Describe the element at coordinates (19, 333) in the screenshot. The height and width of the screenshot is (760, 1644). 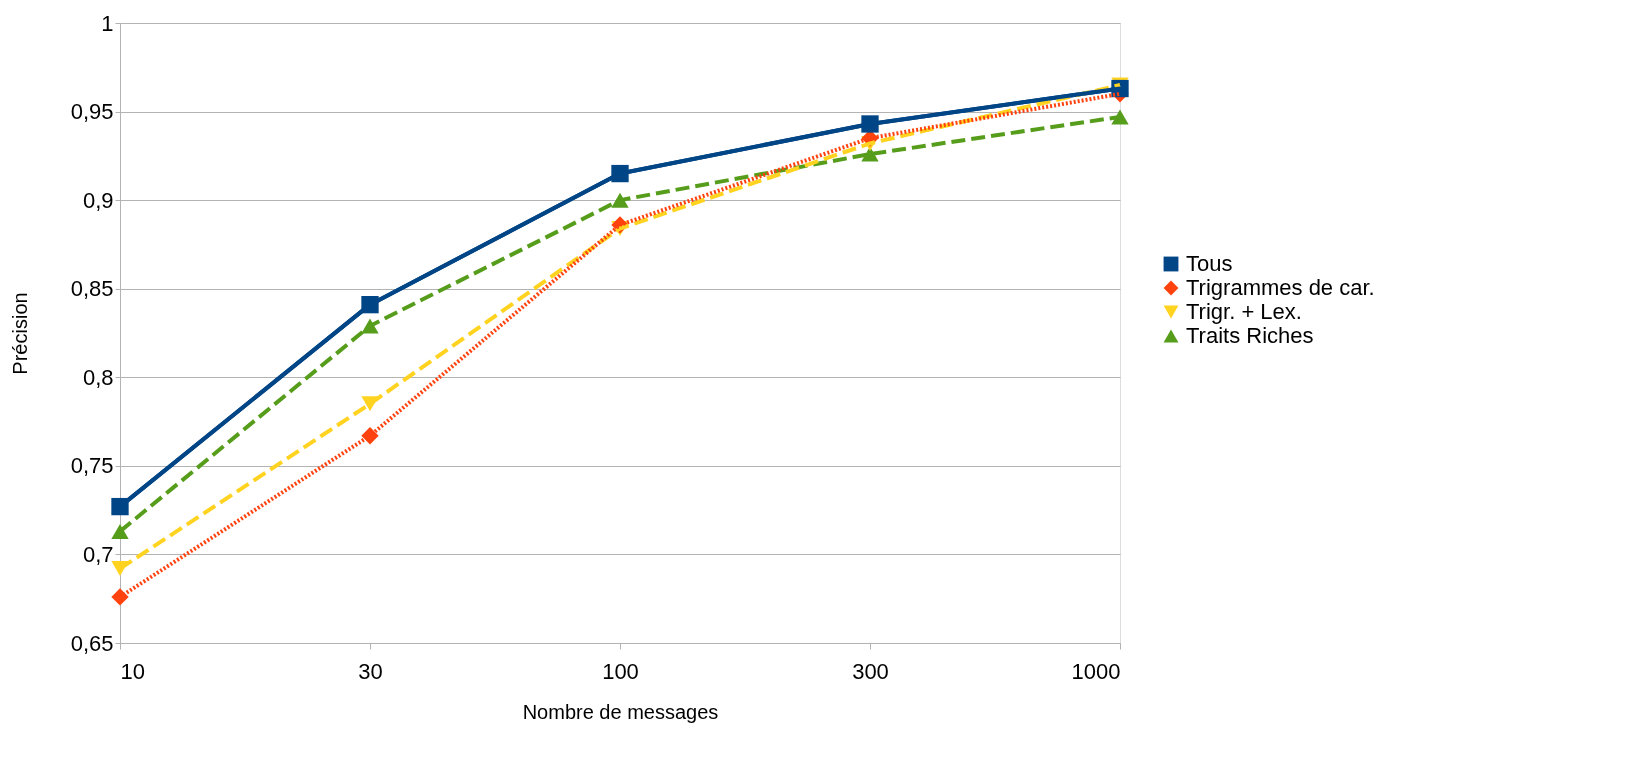
I see `y-axis-title: Précision` at that location.